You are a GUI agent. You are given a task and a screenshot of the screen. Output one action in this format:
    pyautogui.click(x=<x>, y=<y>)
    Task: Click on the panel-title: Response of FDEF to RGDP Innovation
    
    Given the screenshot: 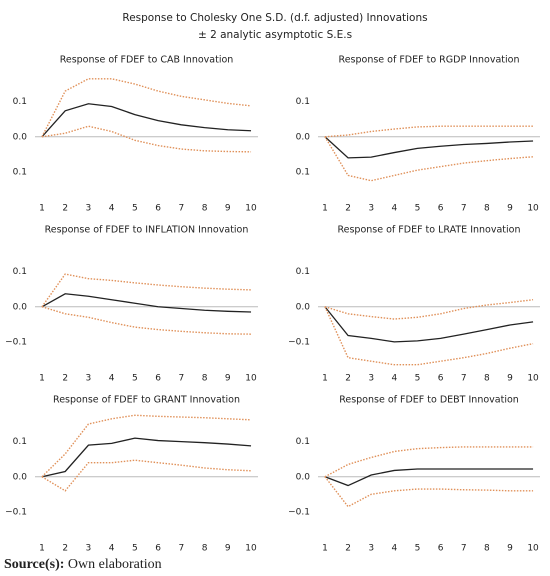 What is the action you would take?
    pyautogui.click(x=429, y=60)
    